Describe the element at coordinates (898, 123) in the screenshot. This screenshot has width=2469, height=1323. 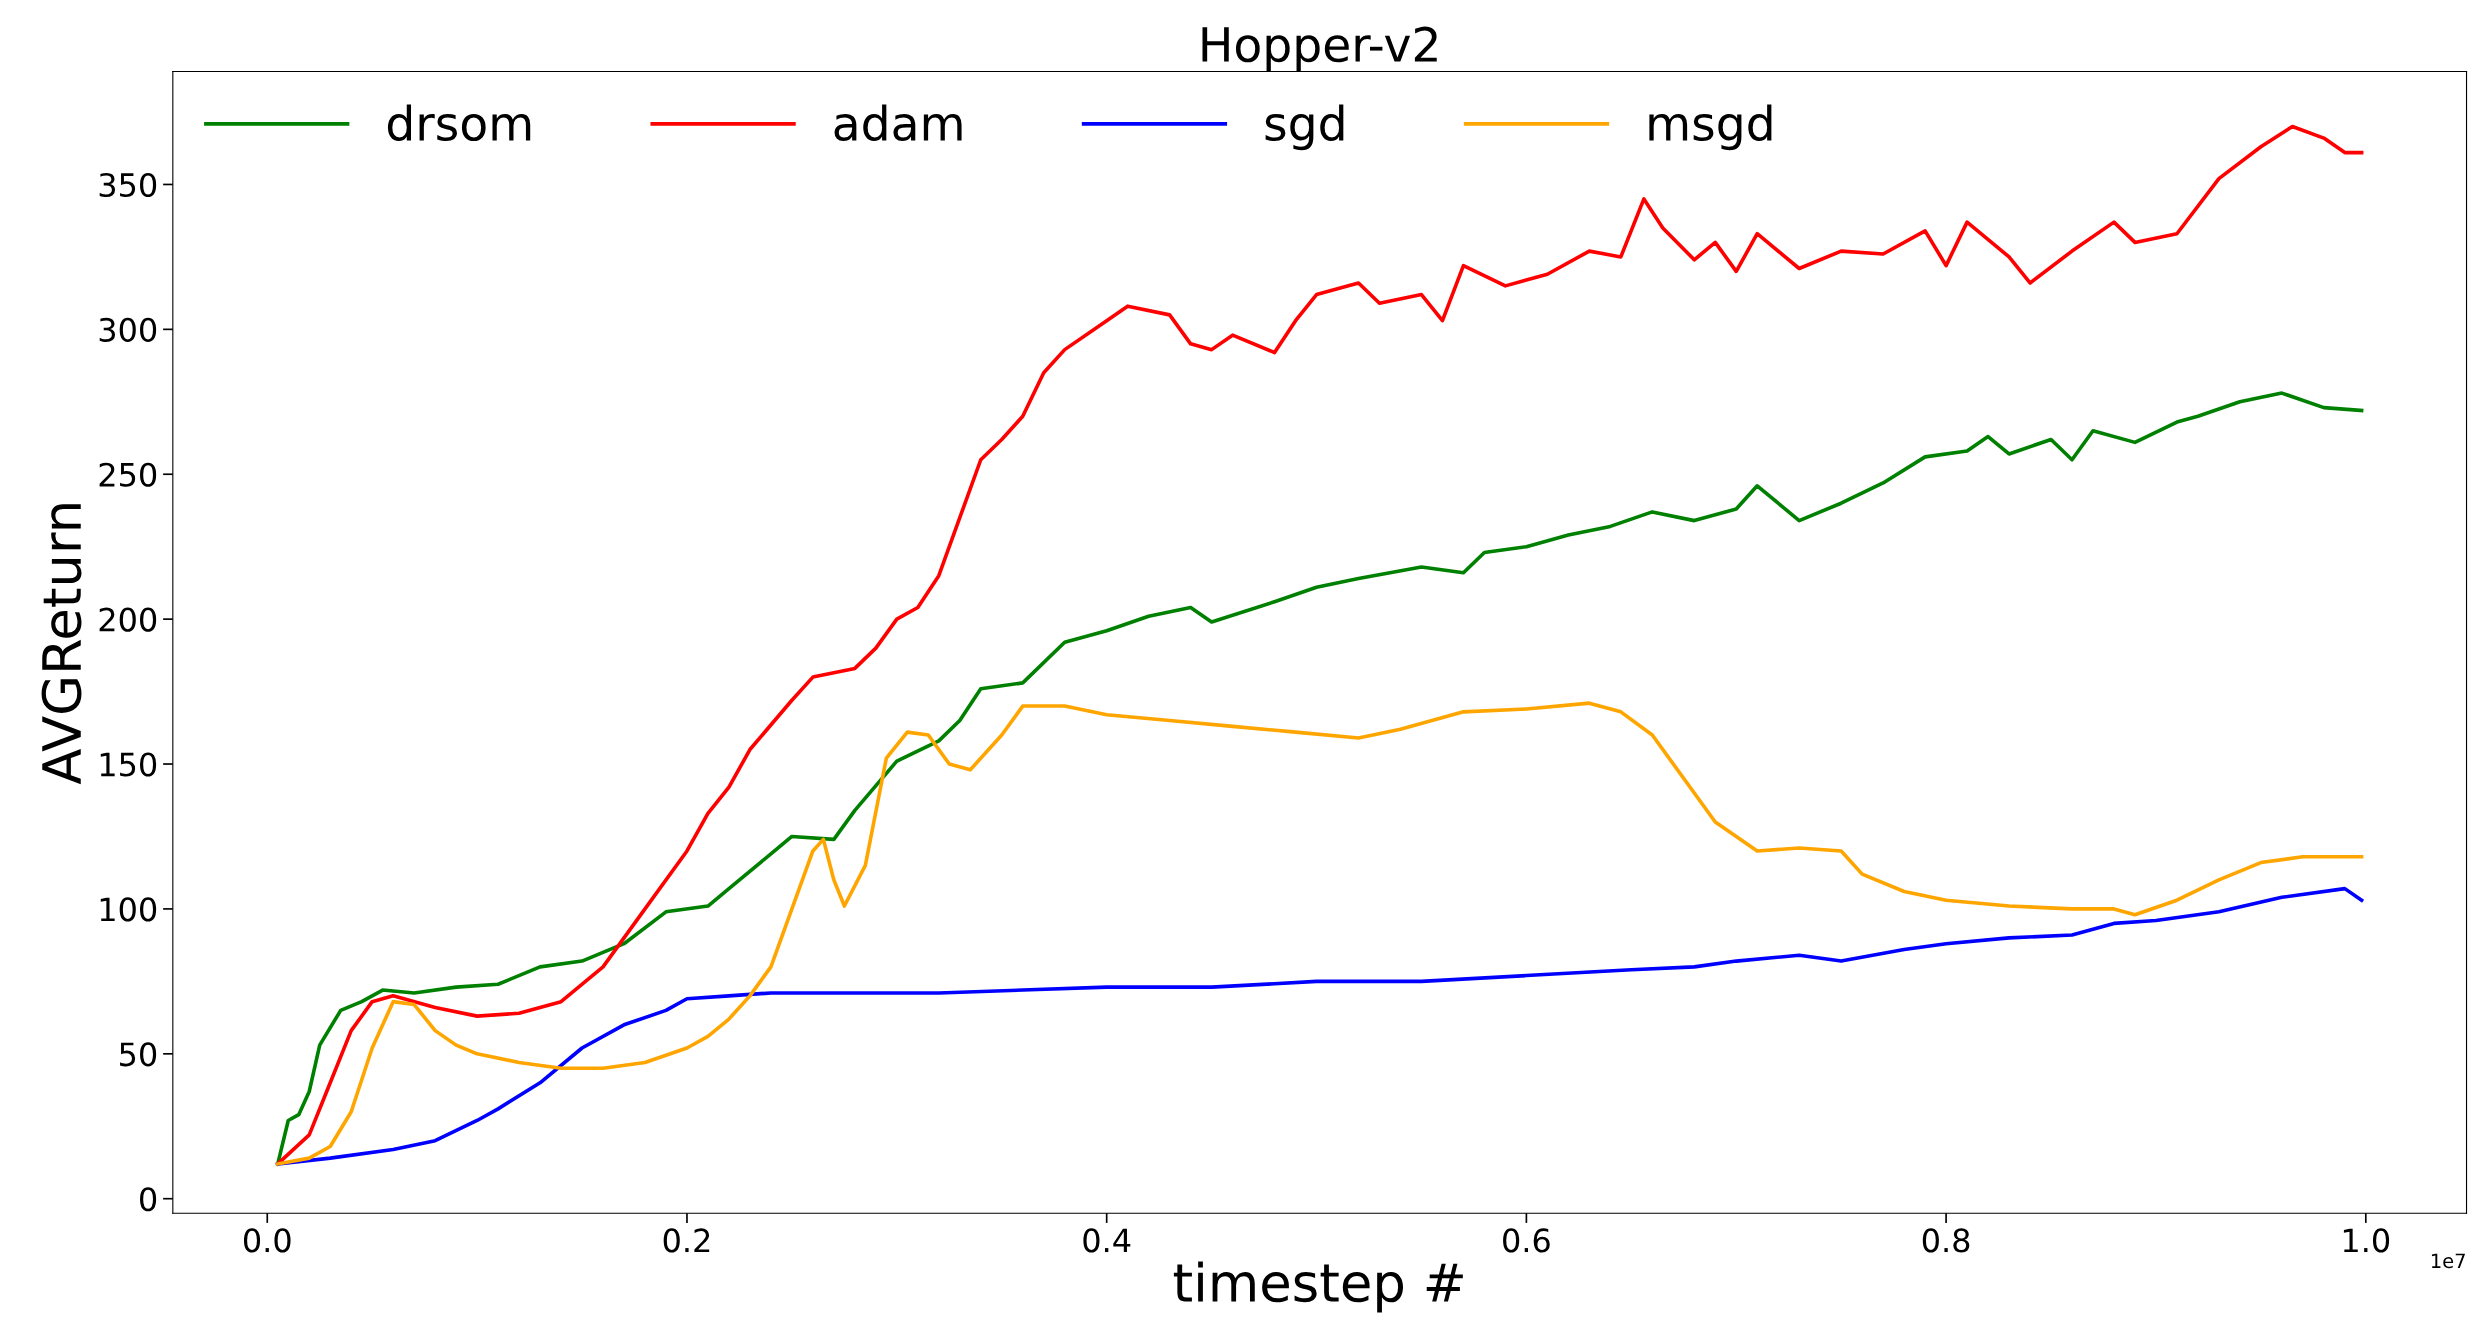
I see `legend-label: adam` at that location.